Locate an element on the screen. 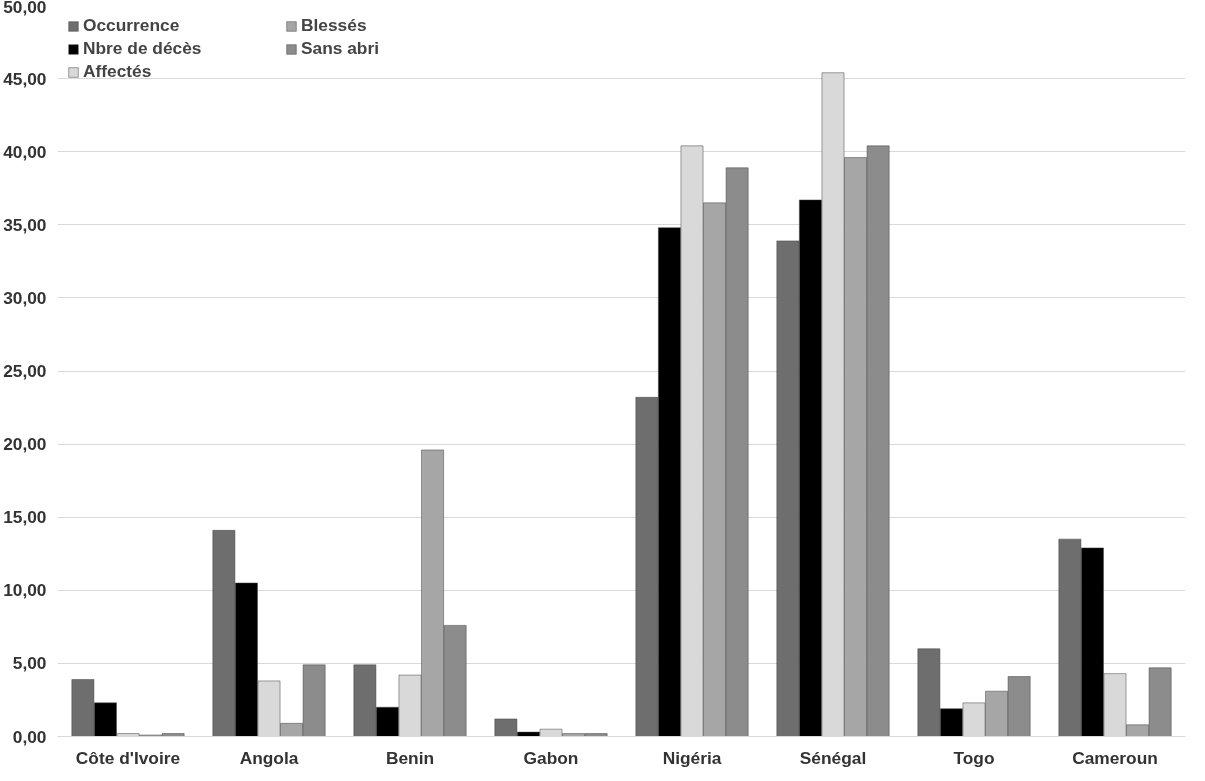 This screenshot has width=1205, height=781. x-tick-label: Côte d'Ivoire is located at coordinates (128, 757).